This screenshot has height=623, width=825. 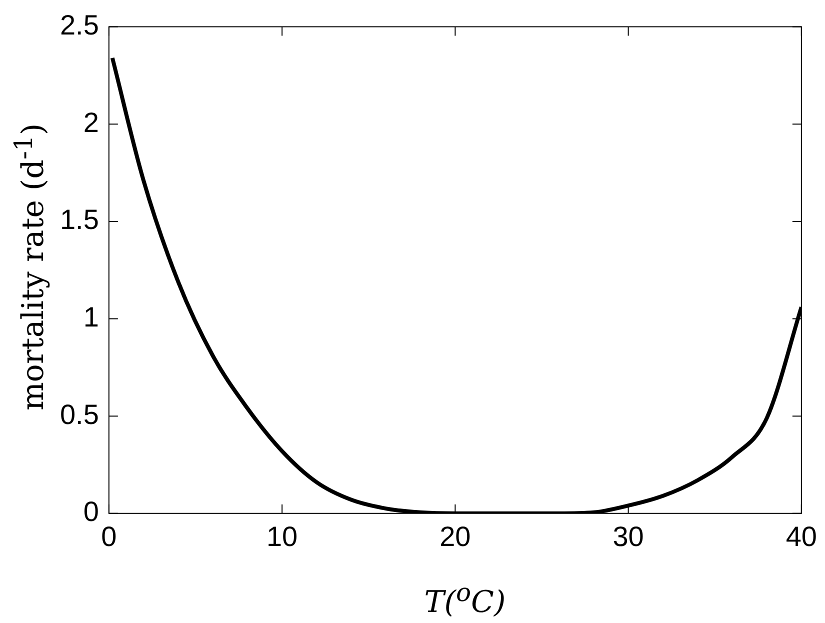 I want to click on x-tick-label: 40, so click(x=802, y=536).